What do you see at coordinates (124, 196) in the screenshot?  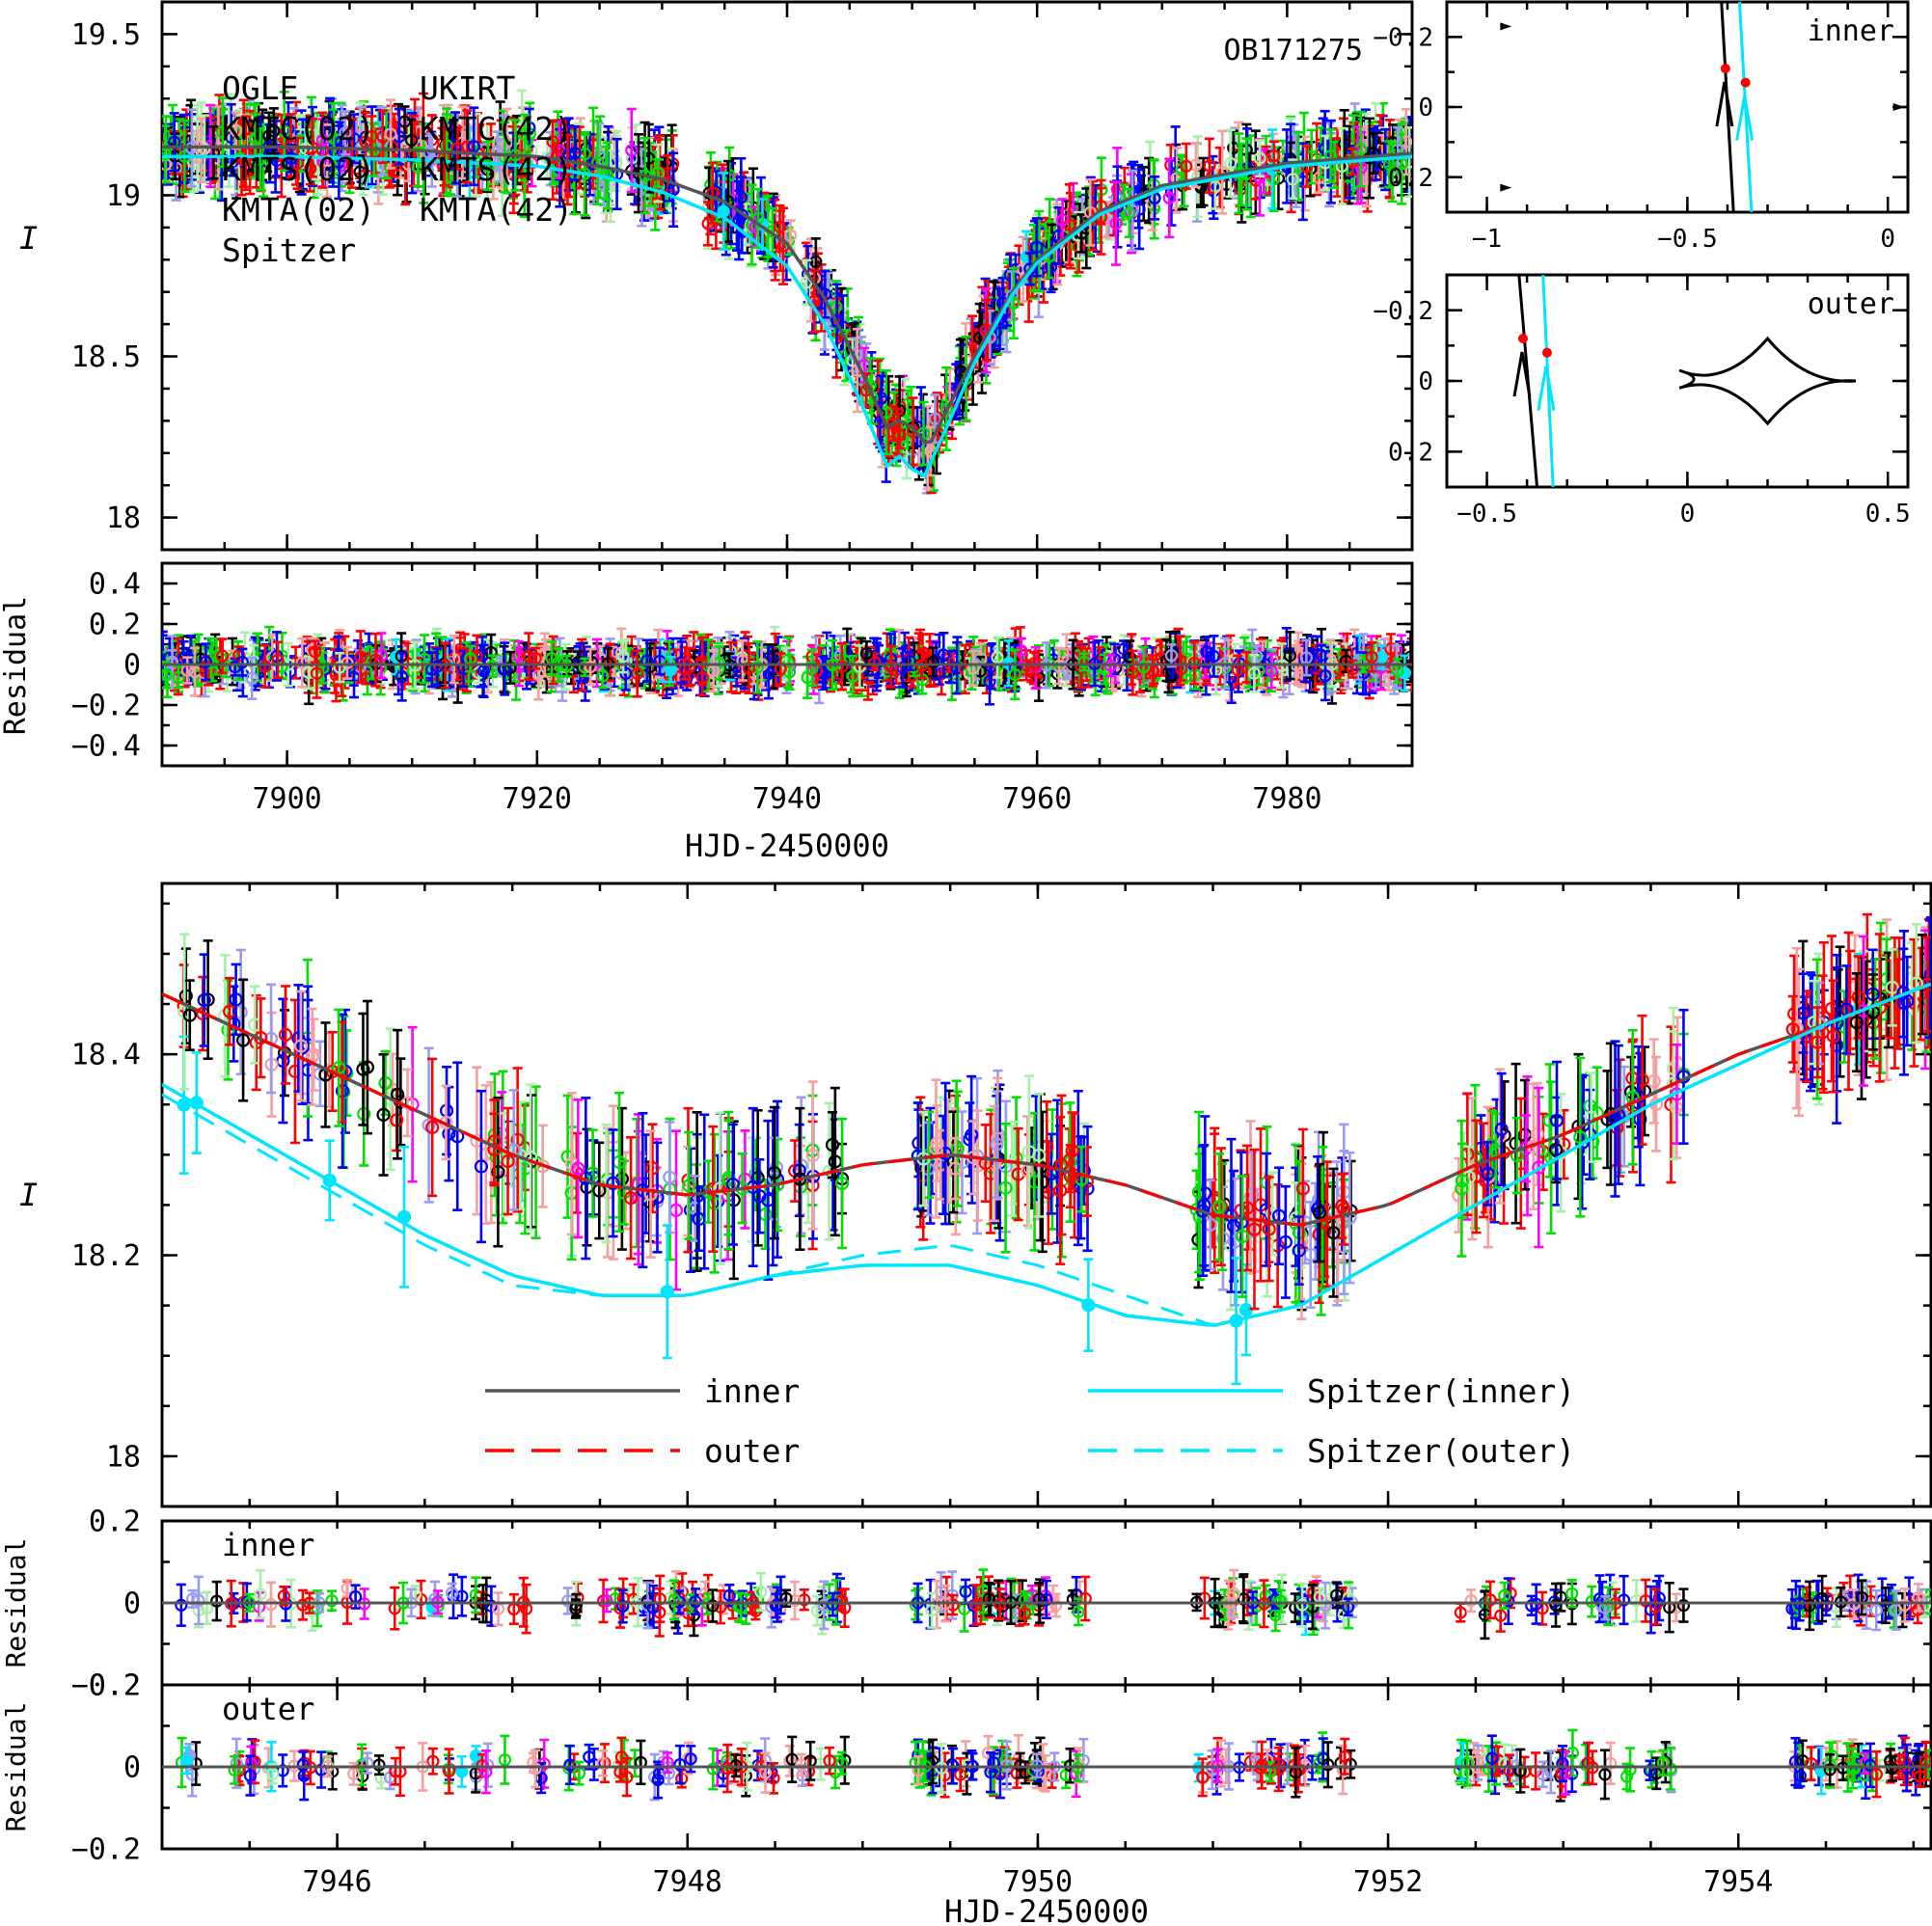 I see `y-tick-label: 19` at bounding box center [124, 196].